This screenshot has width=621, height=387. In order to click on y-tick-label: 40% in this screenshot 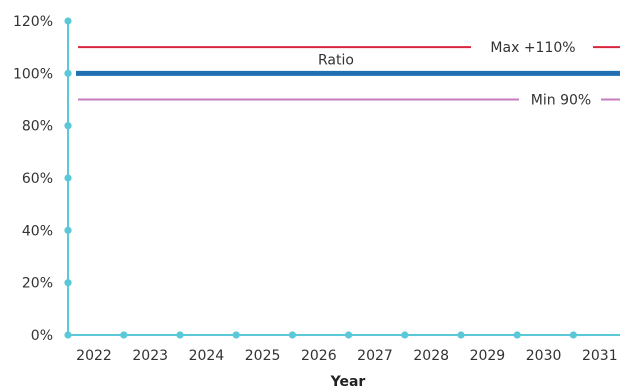, I will do `click(37, 231)`.